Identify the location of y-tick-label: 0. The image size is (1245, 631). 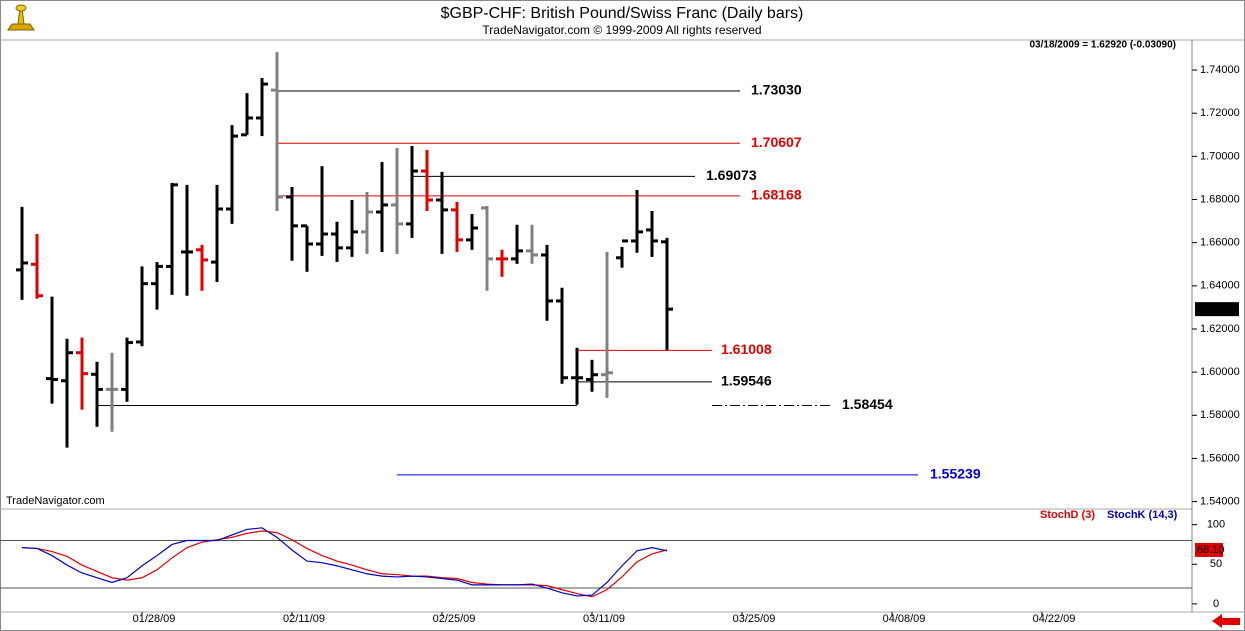
(1216, 604).